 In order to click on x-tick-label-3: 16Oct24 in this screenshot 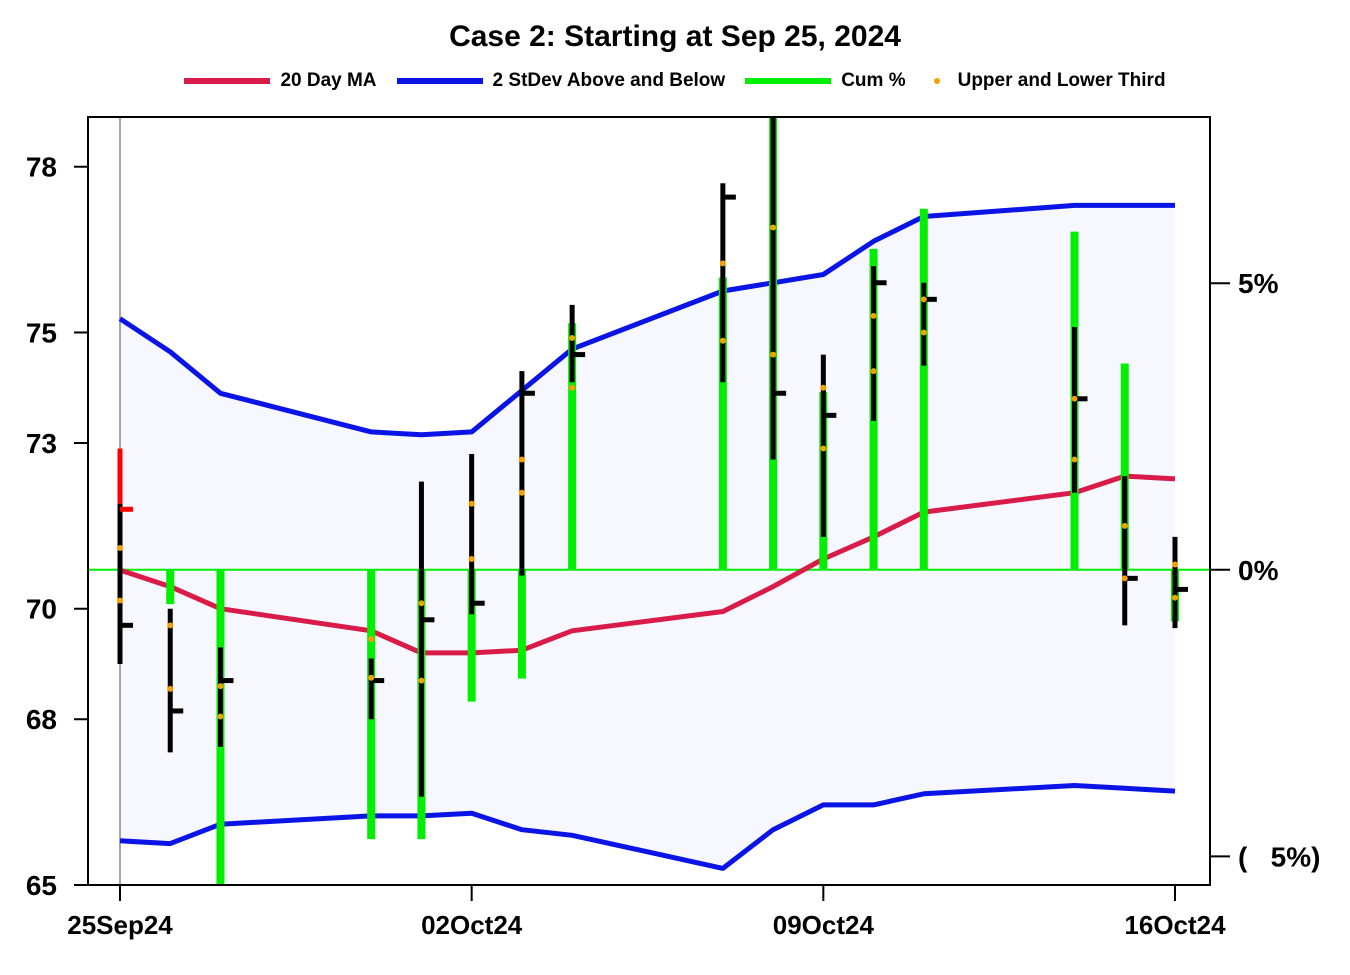, I will do `click(1175, 925)`.